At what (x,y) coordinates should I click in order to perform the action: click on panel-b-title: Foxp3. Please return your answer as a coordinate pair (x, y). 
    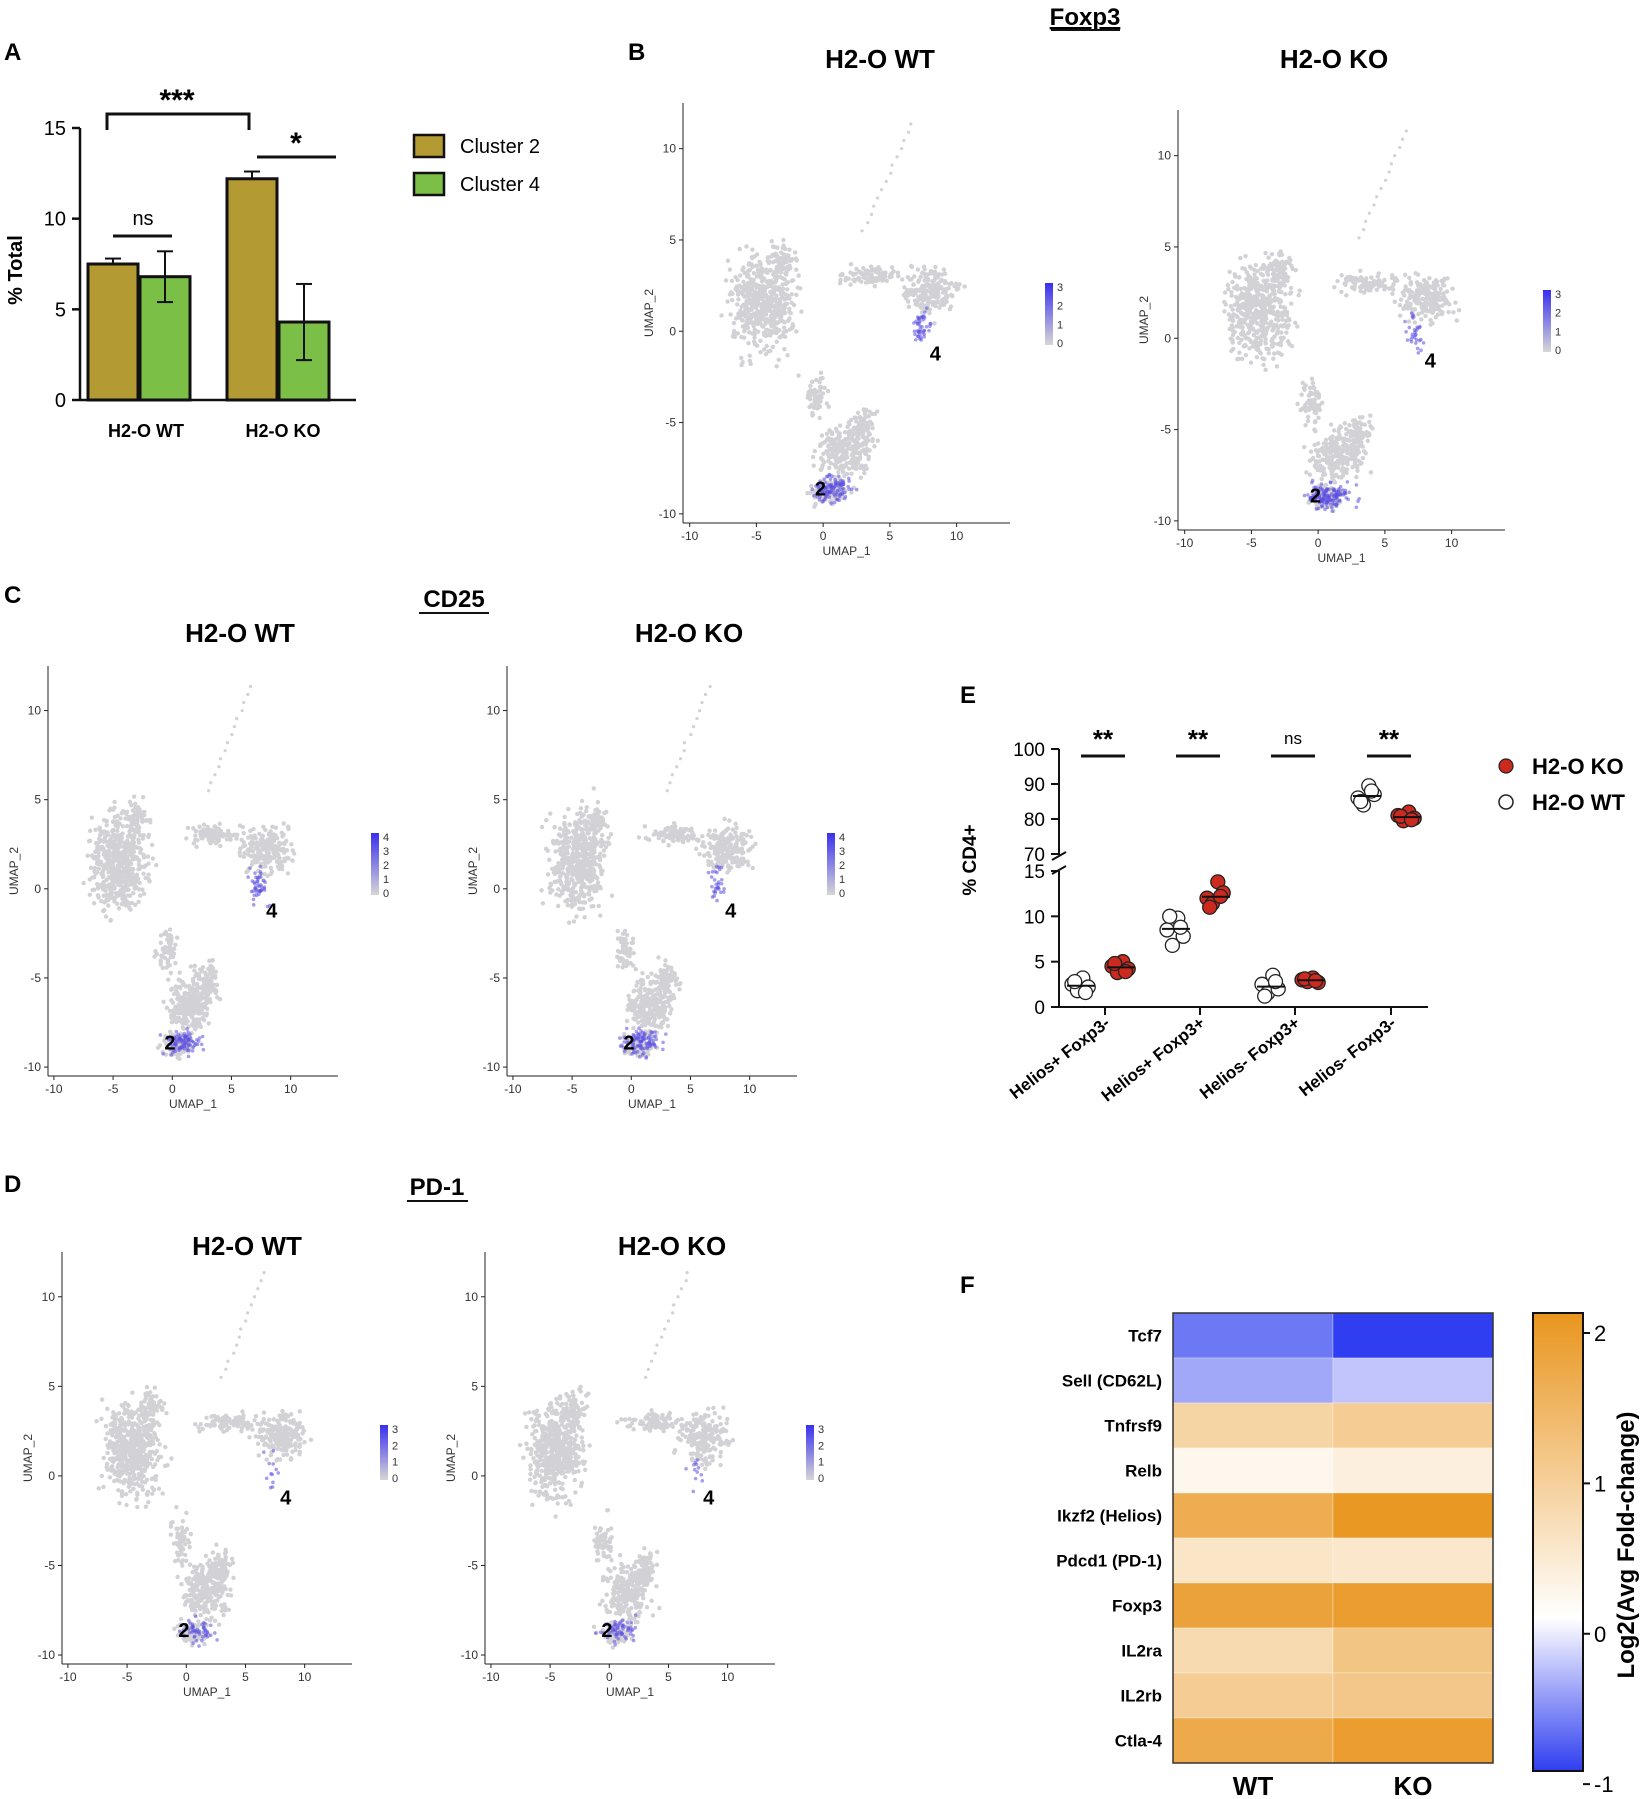
    Looking at the image, I should click on (1085, 17).